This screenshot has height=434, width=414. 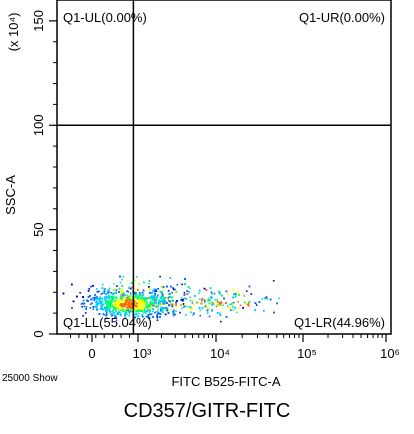 I want to click on quadrant-label-ll: Q1-LL(55.04%), so click(x=107, y=322).